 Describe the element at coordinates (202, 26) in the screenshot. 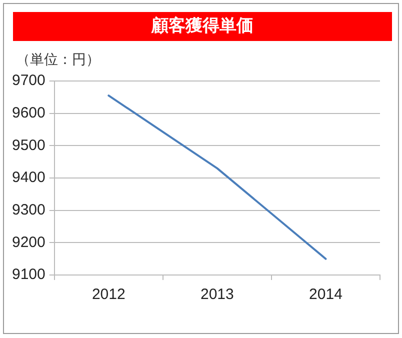

I see `chart-title: 顧客獲得単価` at that location.